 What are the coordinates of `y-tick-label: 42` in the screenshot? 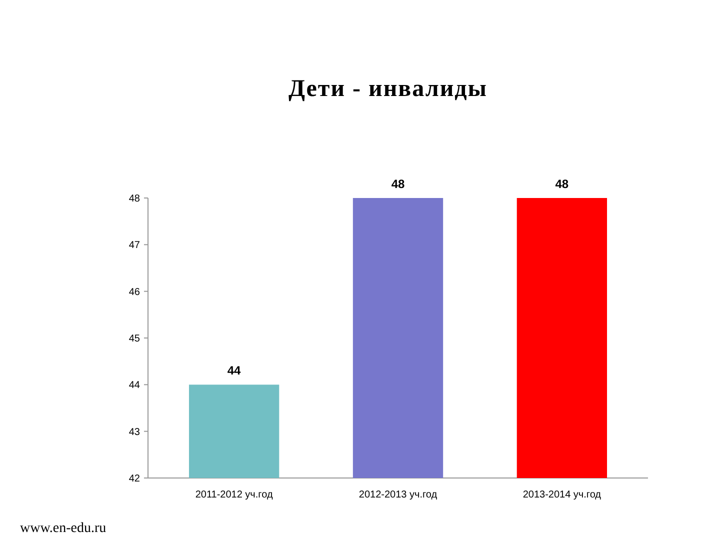 It's located at (134, 479).